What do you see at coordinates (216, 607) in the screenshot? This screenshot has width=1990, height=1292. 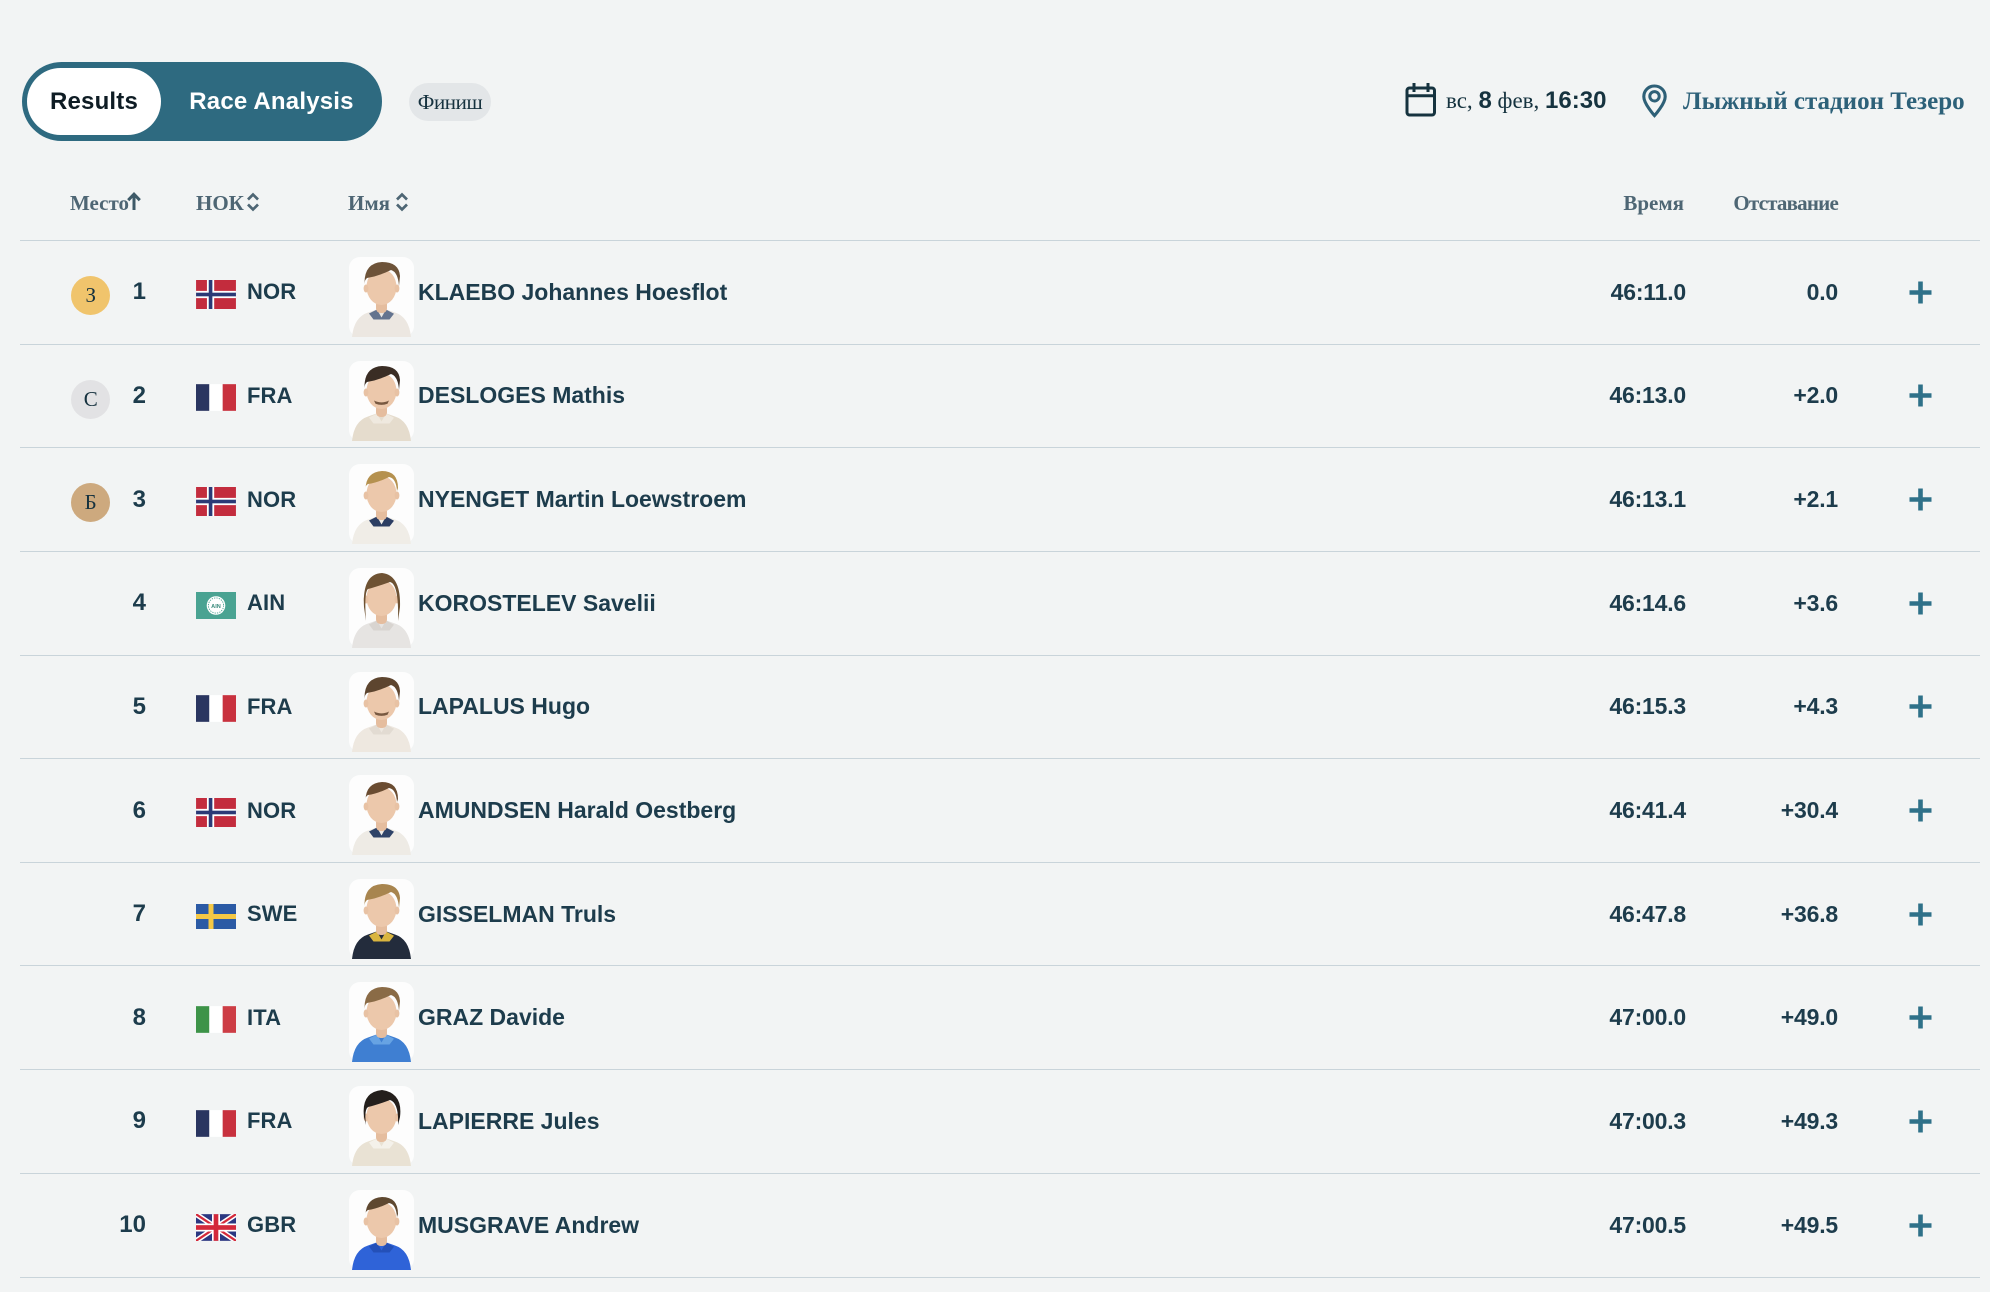 I see `svg-text: AIN` at bounding box center [216, 607].